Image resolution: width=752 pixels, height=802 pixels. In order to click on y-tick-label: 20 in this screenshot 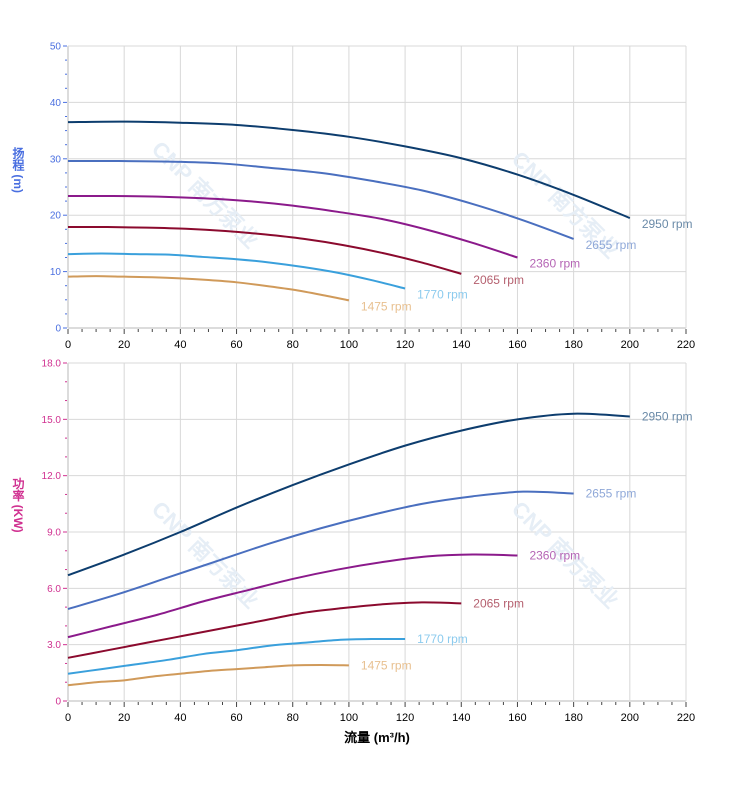, I will do `click(56, 216)`.